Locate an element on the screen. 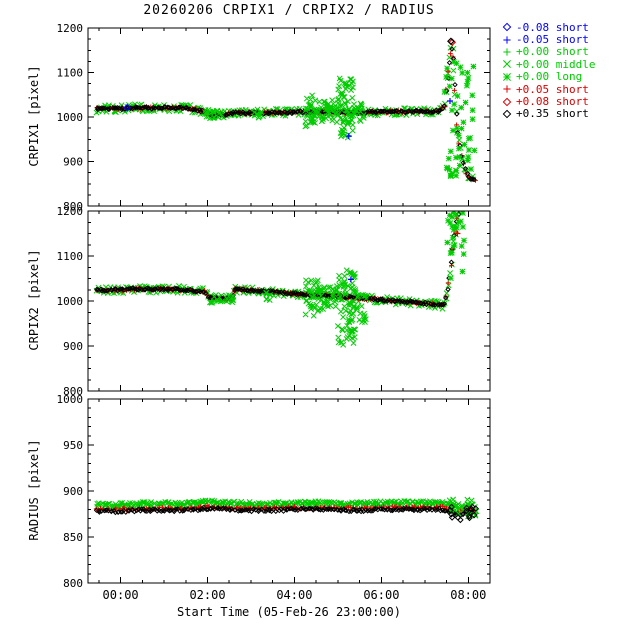 The height and width of the screenshot is (640, 640). legend-item: +0.08 short is located at coordinates (547, 102).